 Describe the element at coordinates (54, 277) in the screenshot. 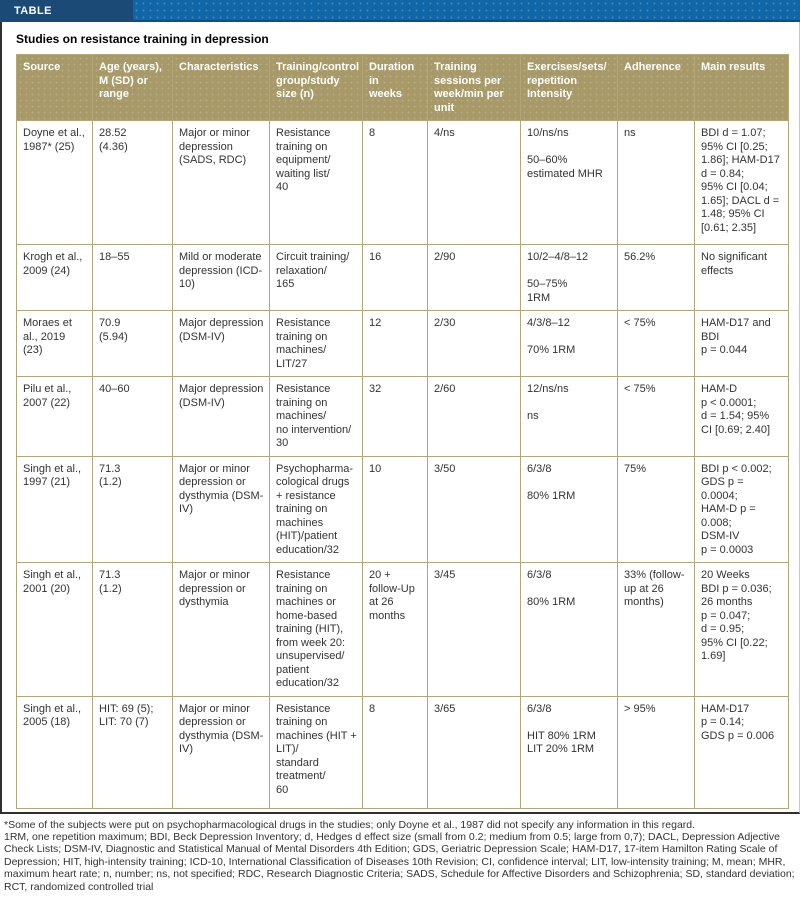

I see `table-cell: Krogh et al., 2009 (24)` at that location.